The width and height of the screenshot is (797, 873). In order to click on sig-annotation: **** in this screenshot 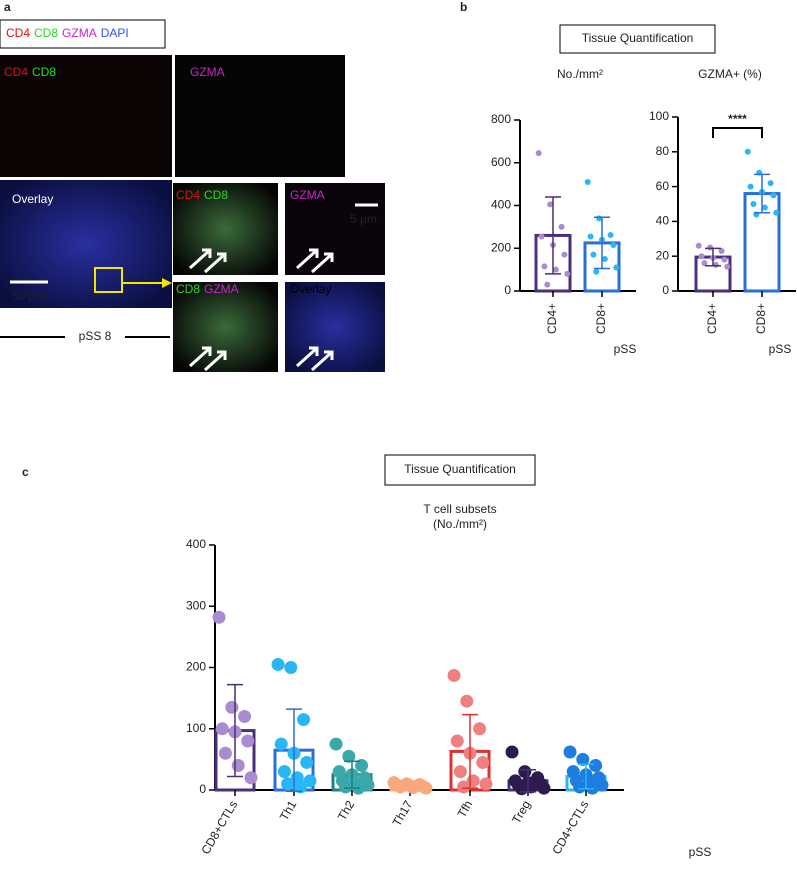, I will do `click(737, 119)`.